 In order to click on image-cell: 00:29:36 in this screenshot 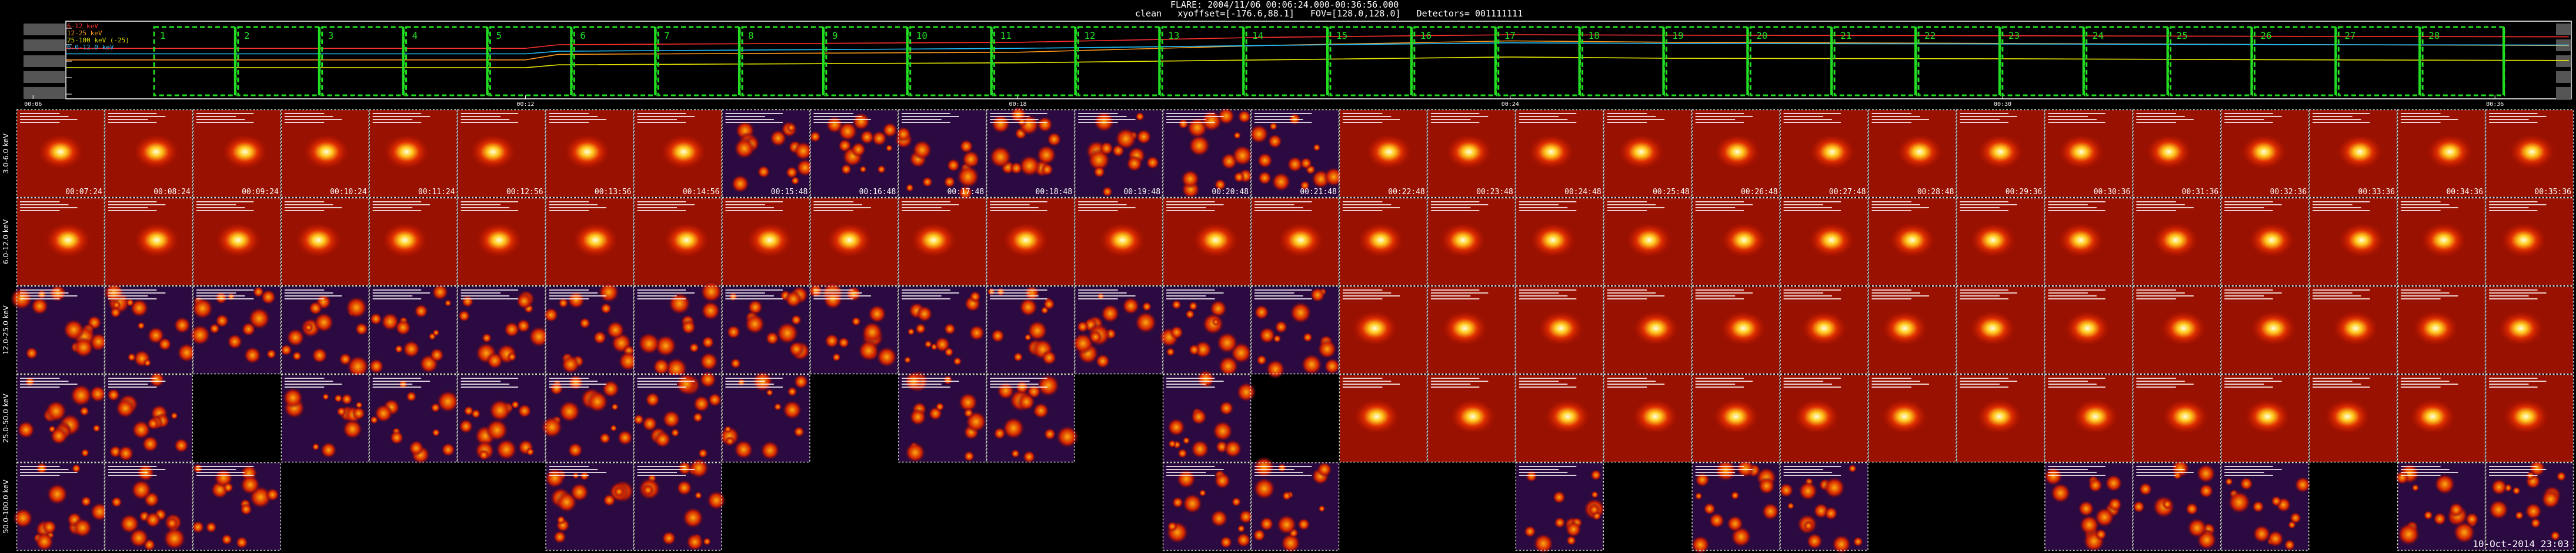, I will do `click(2000, 153)`.